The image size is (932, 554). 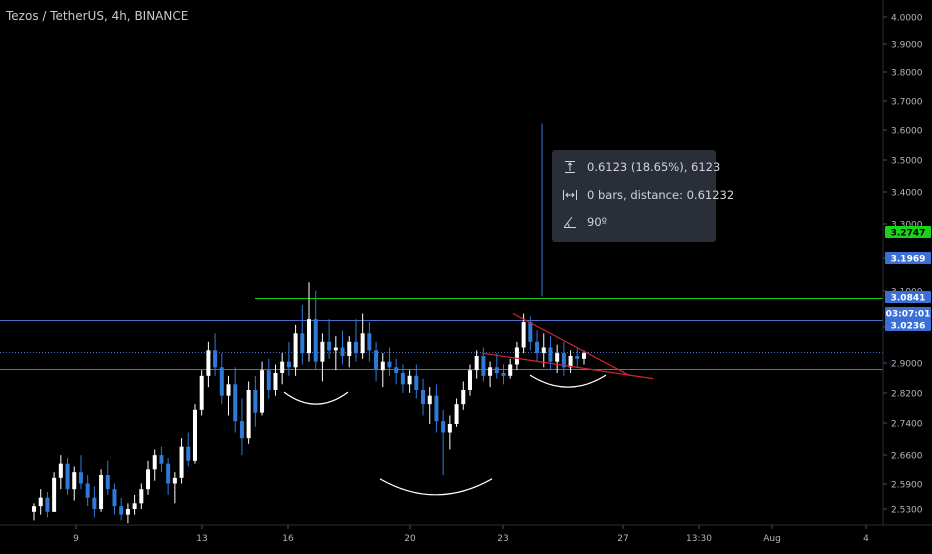 I want to click on y-tick-label: 2.5900, so click(x=907, y=486).